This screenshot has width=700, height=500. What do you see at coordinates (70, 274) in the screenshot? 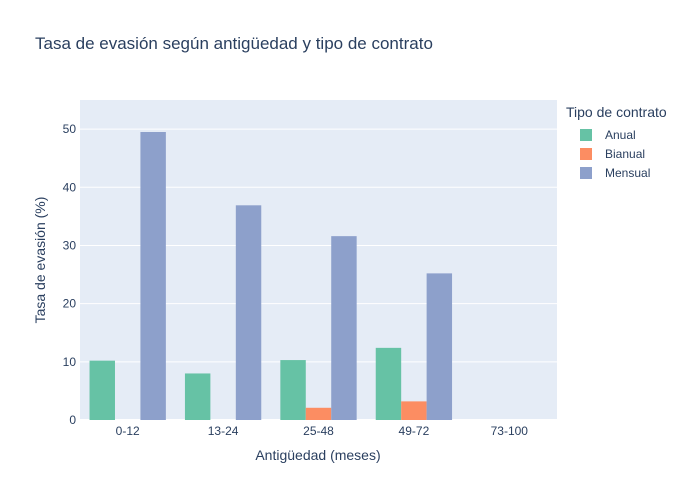
I see `y-tick-labels: 0 10 20 30 40 50` at bounding box center [70, 274].